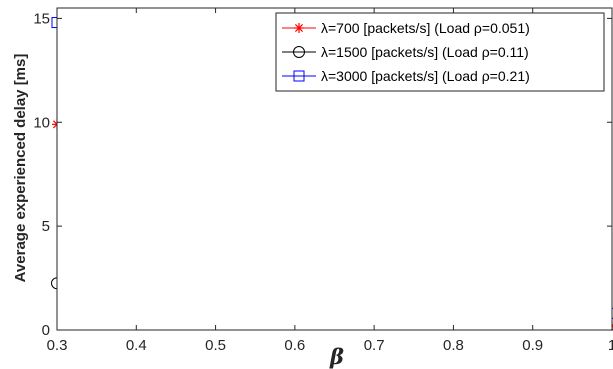 Image resolution: width=613 pixels, height=369 pixels. Describe the element at coordinates (41, 122) in the screenshot. I see `y-tick-label: 10` at that location.